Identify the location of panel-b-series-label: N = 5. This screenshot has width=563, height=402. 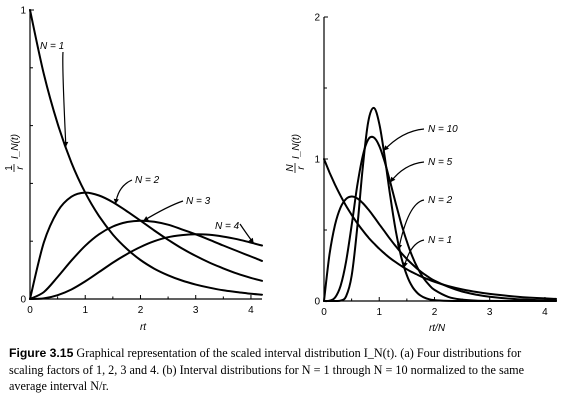
(440, 162).